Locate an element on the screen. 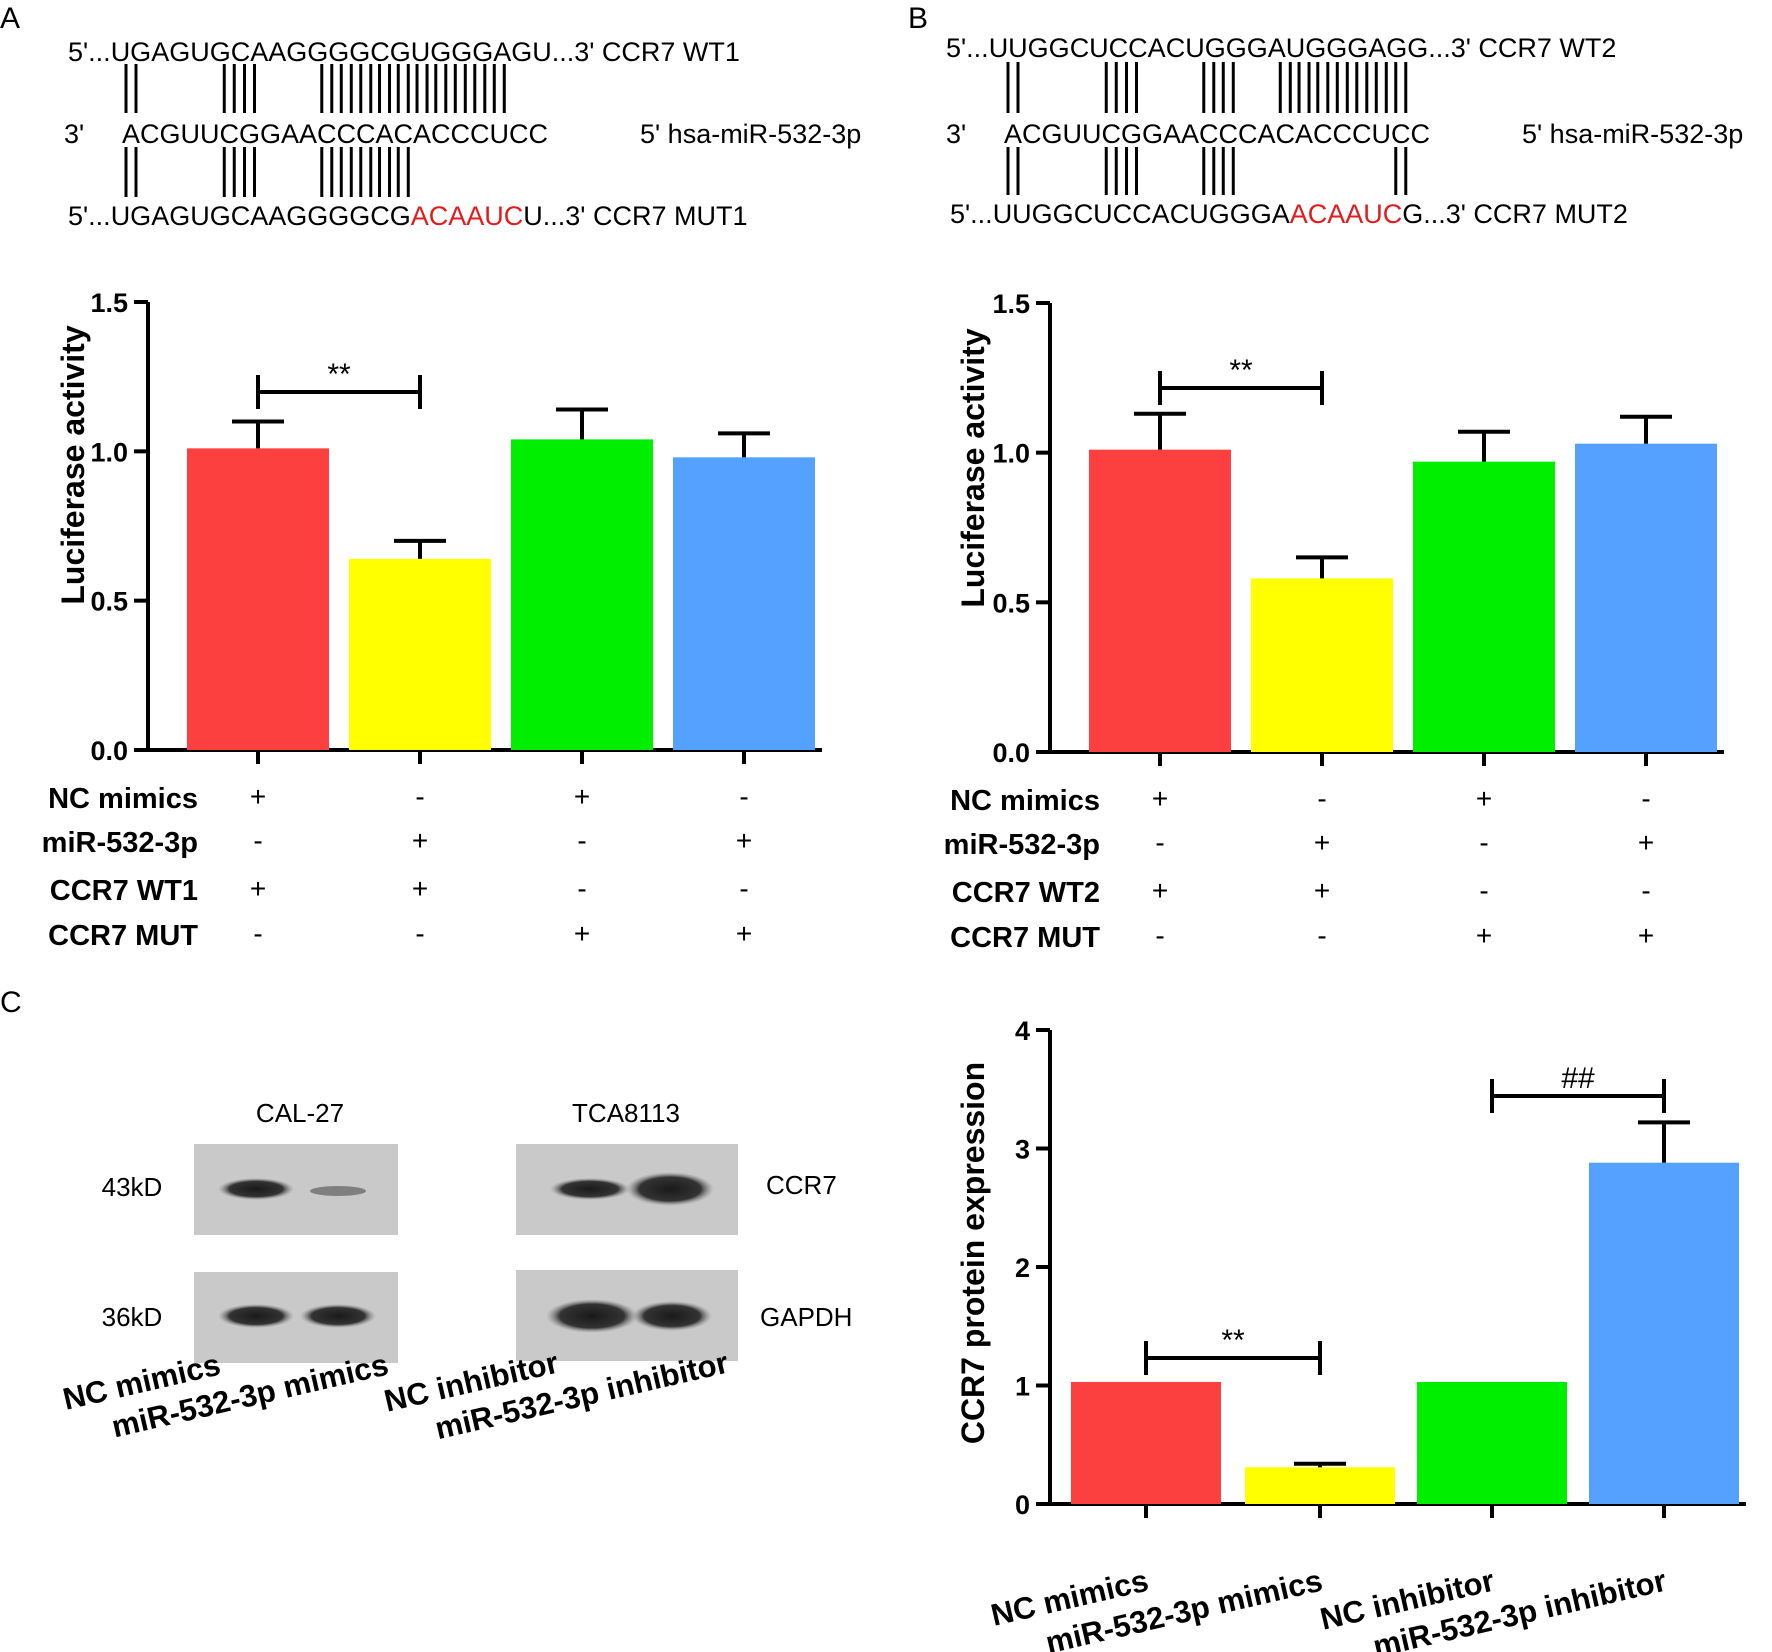 Image resolution: width=1772 pixels, height=1652 pixels. band-cal27-nc-gapdh is located at coordinates (256, 1316).